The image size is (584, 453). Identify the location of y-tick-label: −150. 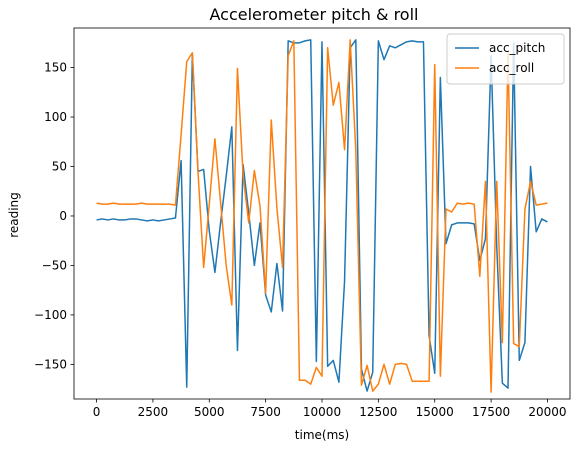
(50, 364).